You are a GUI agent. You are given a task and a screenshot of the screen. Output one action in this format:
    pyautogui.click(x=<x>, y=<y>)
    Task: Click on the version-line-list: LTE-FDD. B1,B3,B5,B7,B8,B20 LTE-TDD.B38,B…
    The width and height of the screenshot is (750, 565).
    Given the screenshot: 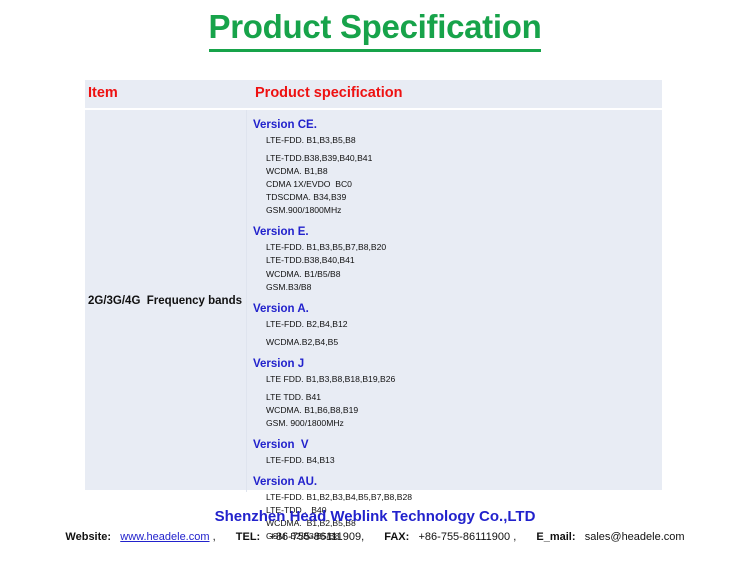 What is the action you would take?
    pyautogui.click(x=457, y=267)
    